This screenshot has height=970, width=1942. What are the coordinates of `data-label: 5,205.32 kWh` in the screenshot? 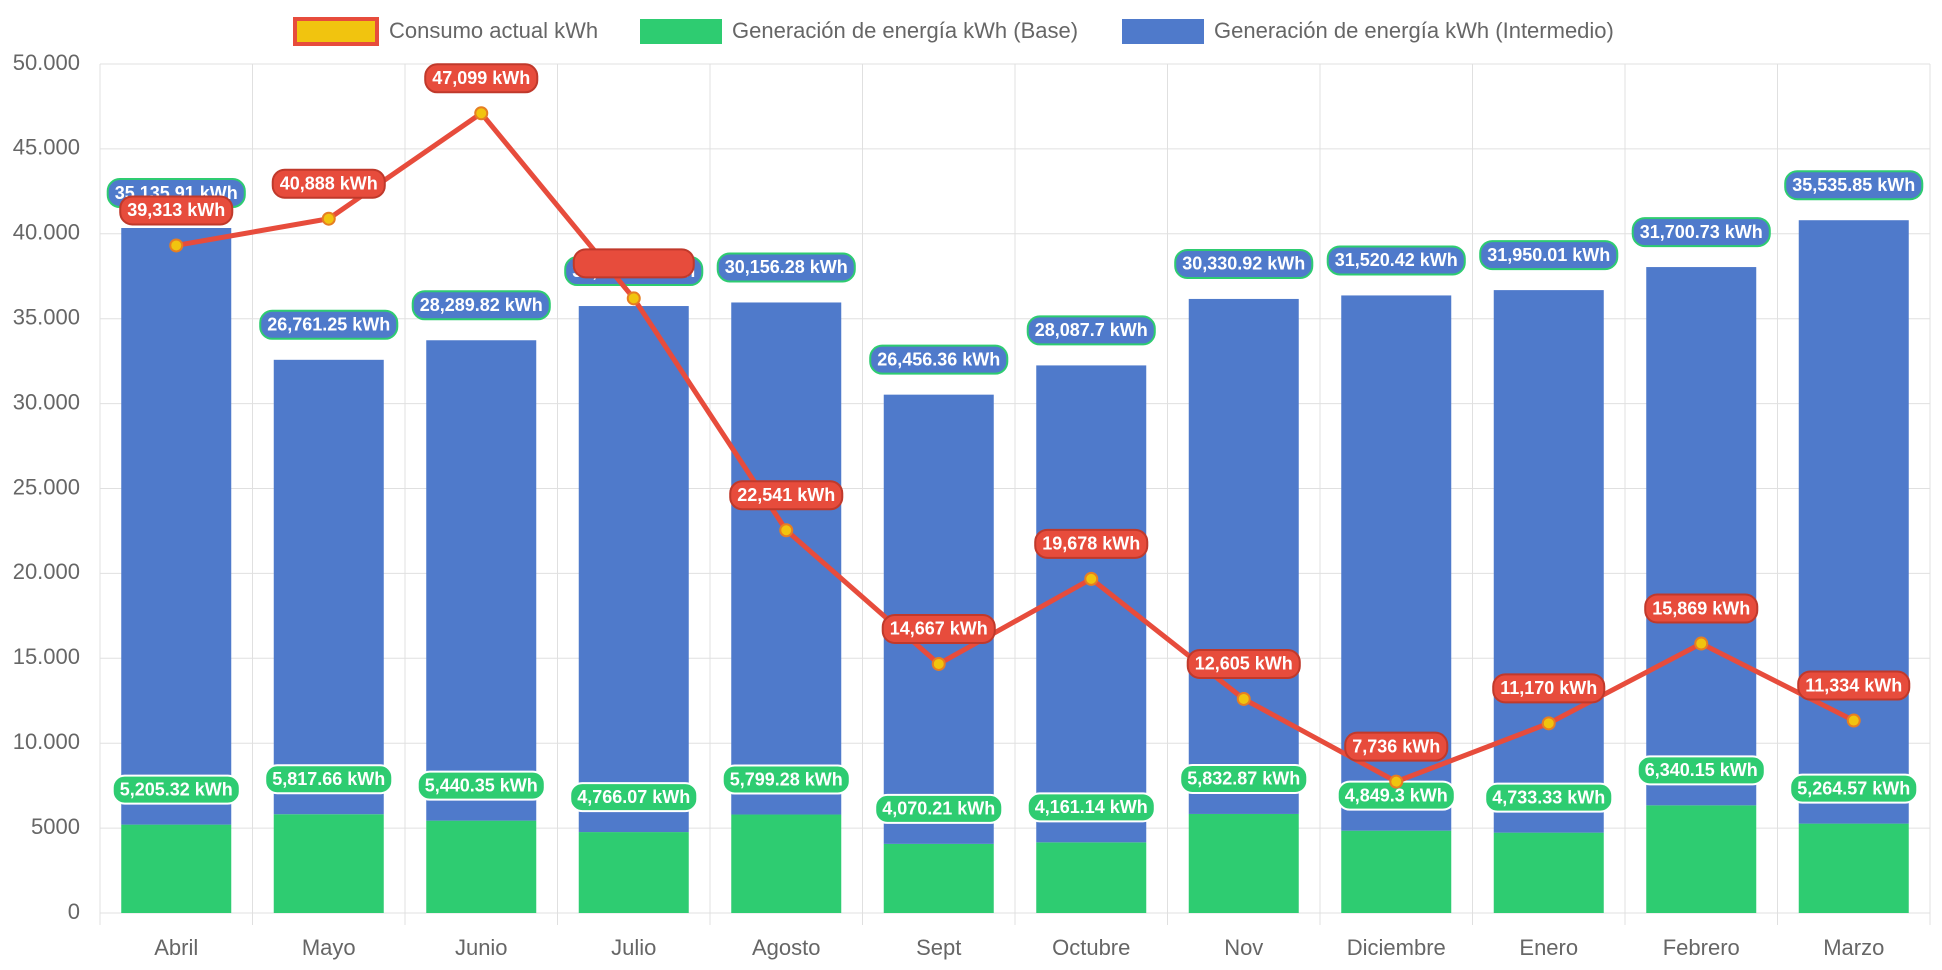 It's located at (176, 789).